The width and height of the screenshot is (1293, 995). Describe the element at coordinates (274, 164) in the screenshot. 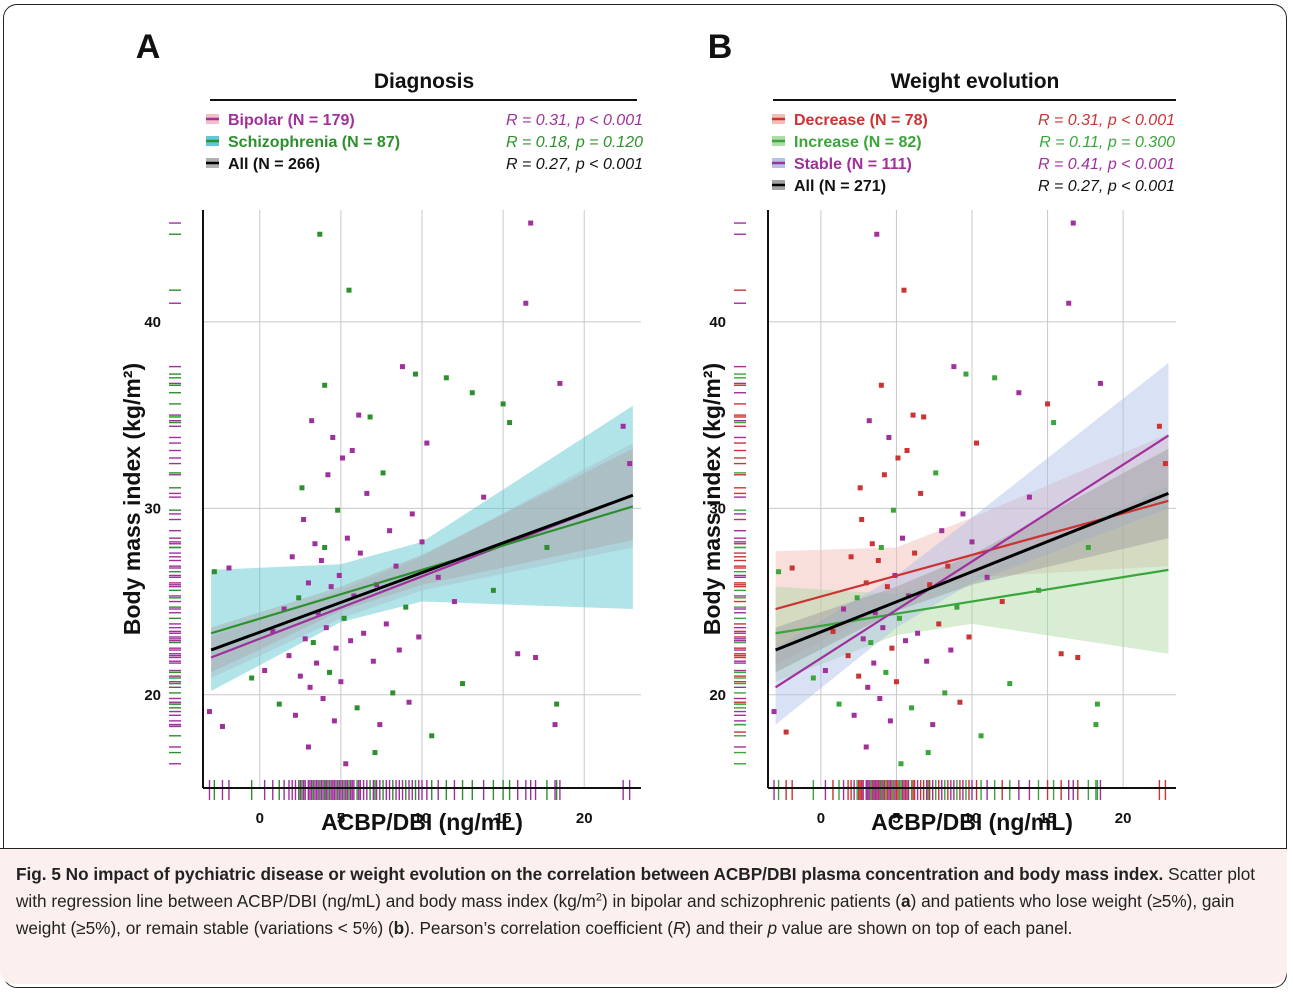

I see `legend-label: All (N = 266)` at that location.